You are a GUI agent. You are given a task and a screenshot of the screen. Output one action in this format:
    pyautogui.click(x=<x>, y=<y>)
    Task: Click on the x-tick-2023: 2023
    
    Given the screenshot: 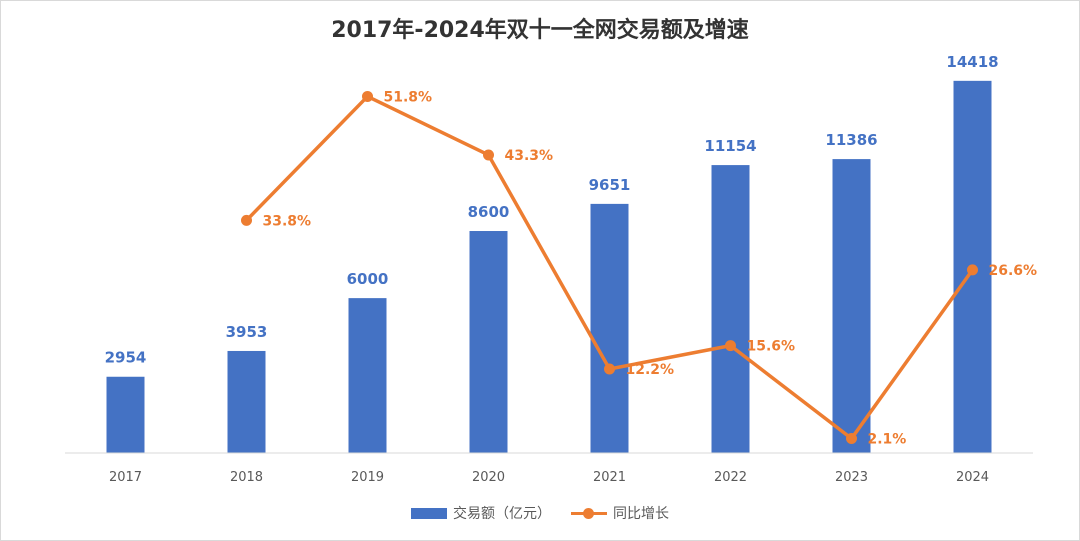 What is the action you would take?
    pyautogui.click(x=851, y=477)
    